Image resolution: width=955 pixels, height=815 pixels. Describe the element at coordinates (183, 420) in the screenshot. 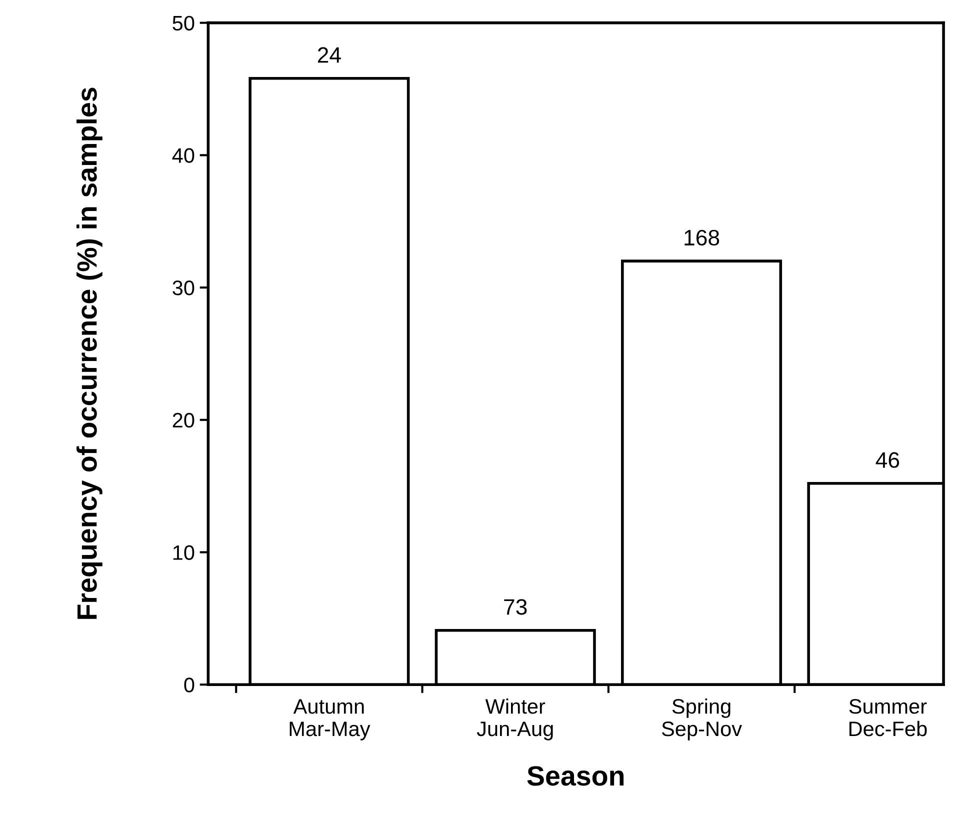

I see `y-tick-label: 20` at that location.